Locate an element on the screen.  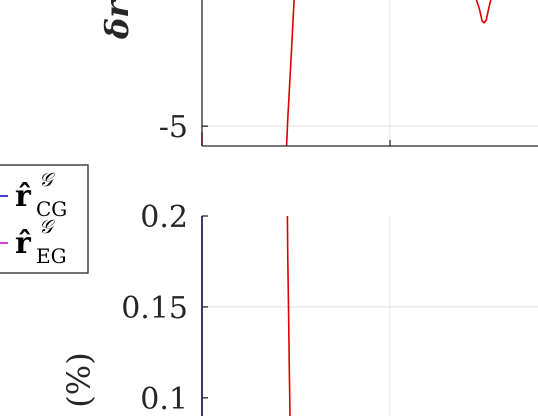
legend-entry: r̂ 𝒢 EG is located at coordinates (33, 242).